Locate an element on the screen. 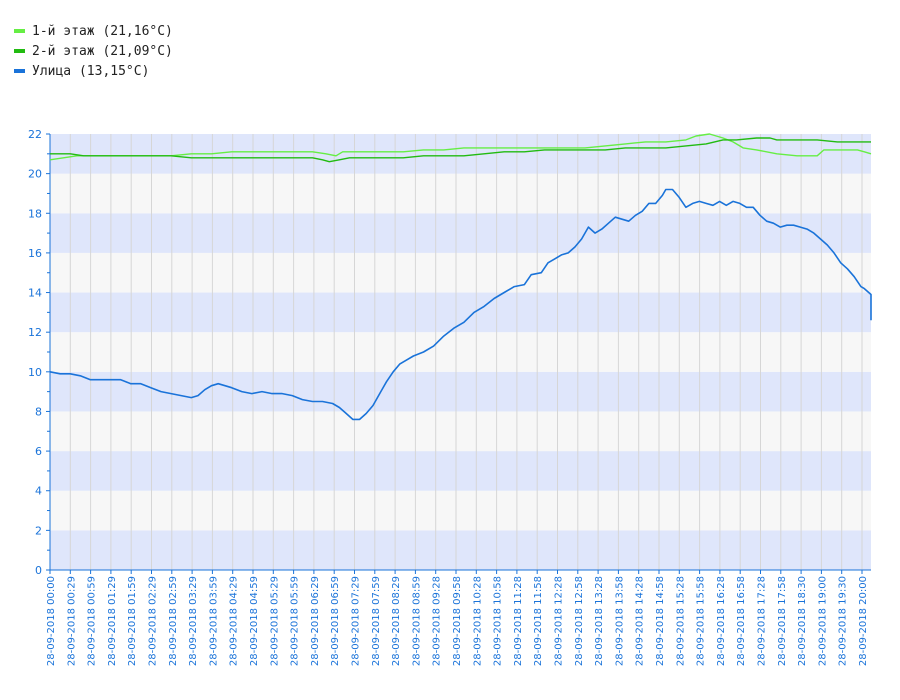 This screenshot has height=700, width=900. x-tick-label: 28-09-2018 09:58 is located at coordinates (457, 621).